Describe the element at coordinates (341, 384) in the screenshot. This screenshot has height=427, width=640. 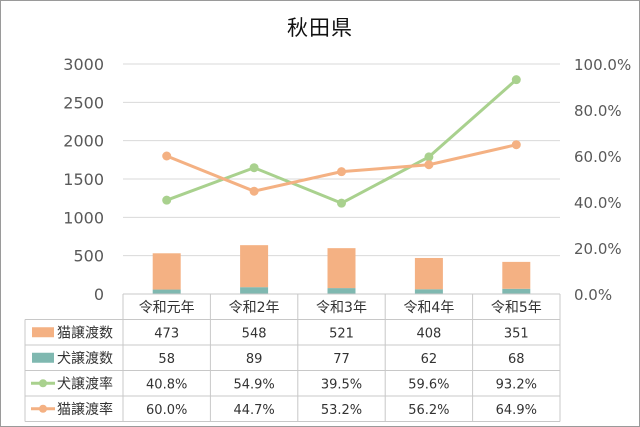
I see `table-cell-value: 39.5%` at that location.